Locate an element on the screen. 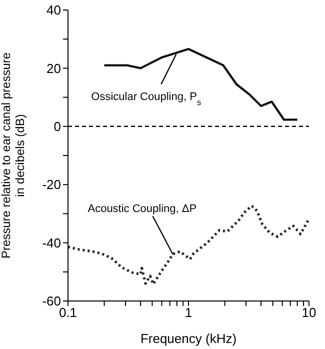 This screenshot has width=325, height=349. y-tick-label: 0 is located at coordinates (57, 126).